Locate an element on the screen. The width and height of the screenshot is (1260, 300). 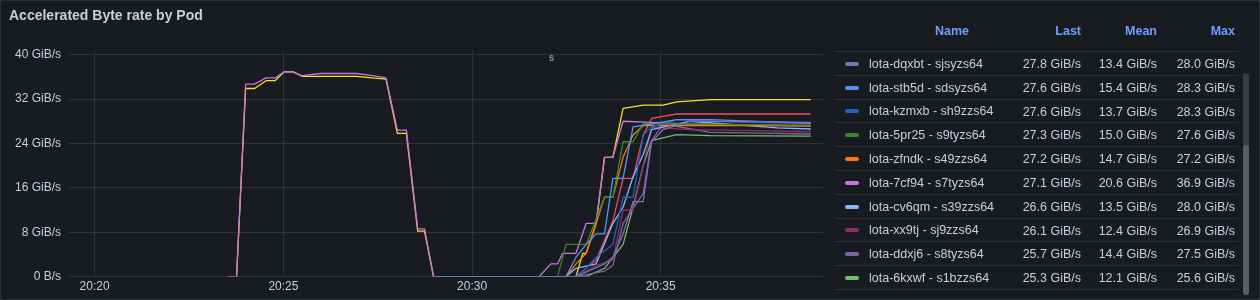
text: 27.8 GiB/s is located at coordinates (1051, 64).